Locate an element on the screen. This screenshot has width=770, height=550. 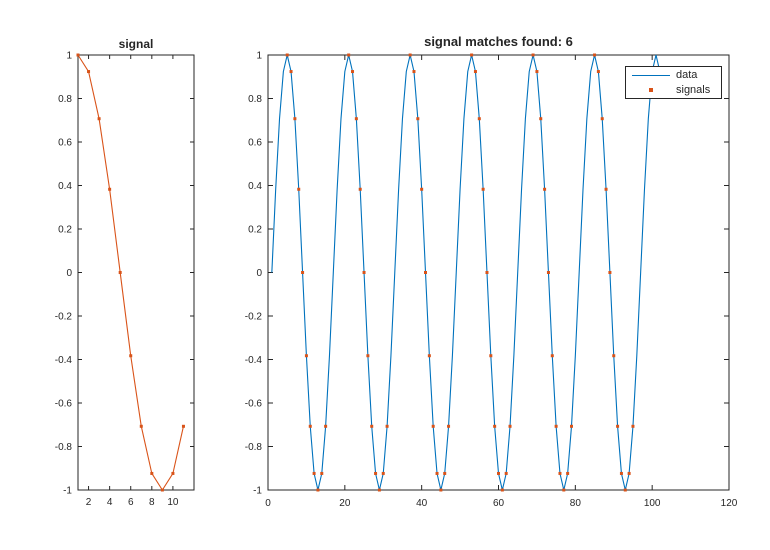
svg-text: 4 is located at coordinates (110, 502).